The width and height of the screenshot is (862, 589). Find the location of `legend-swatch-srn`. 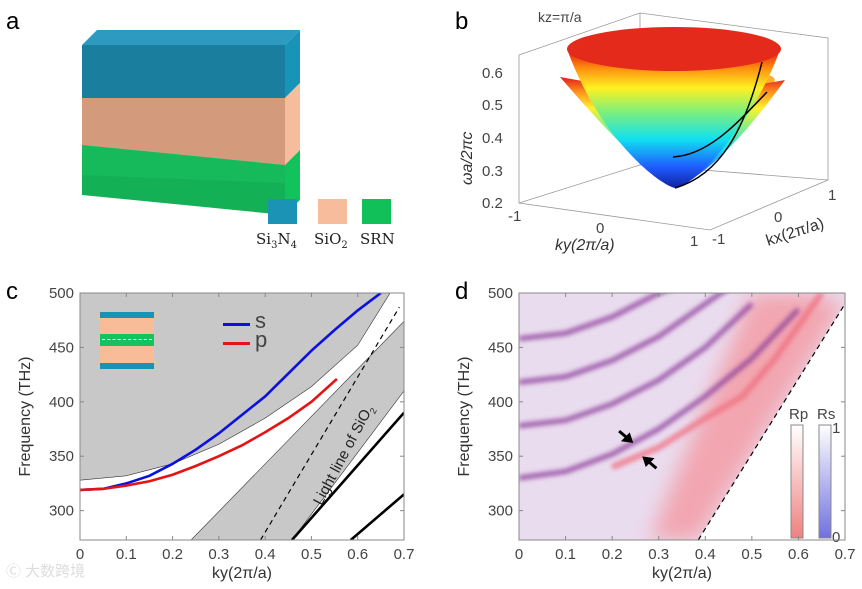

legend-swatch-srn is located at coordinates (376, 211).